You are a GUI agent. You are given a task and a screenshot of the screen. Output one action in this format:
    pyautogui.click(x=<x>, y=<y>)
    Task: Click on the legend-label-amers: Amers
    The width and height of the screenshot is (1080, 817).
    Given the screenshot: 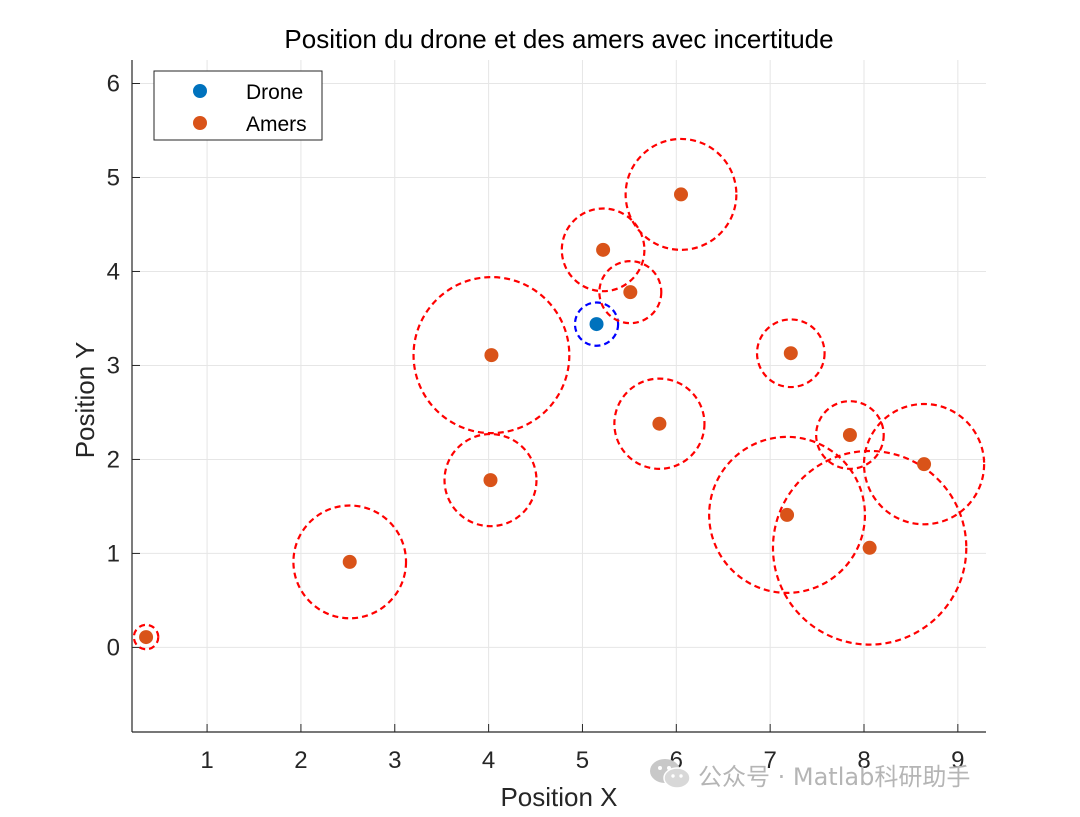 What is the action you would take?
    pyautogui.click(x=276, y=124)
    